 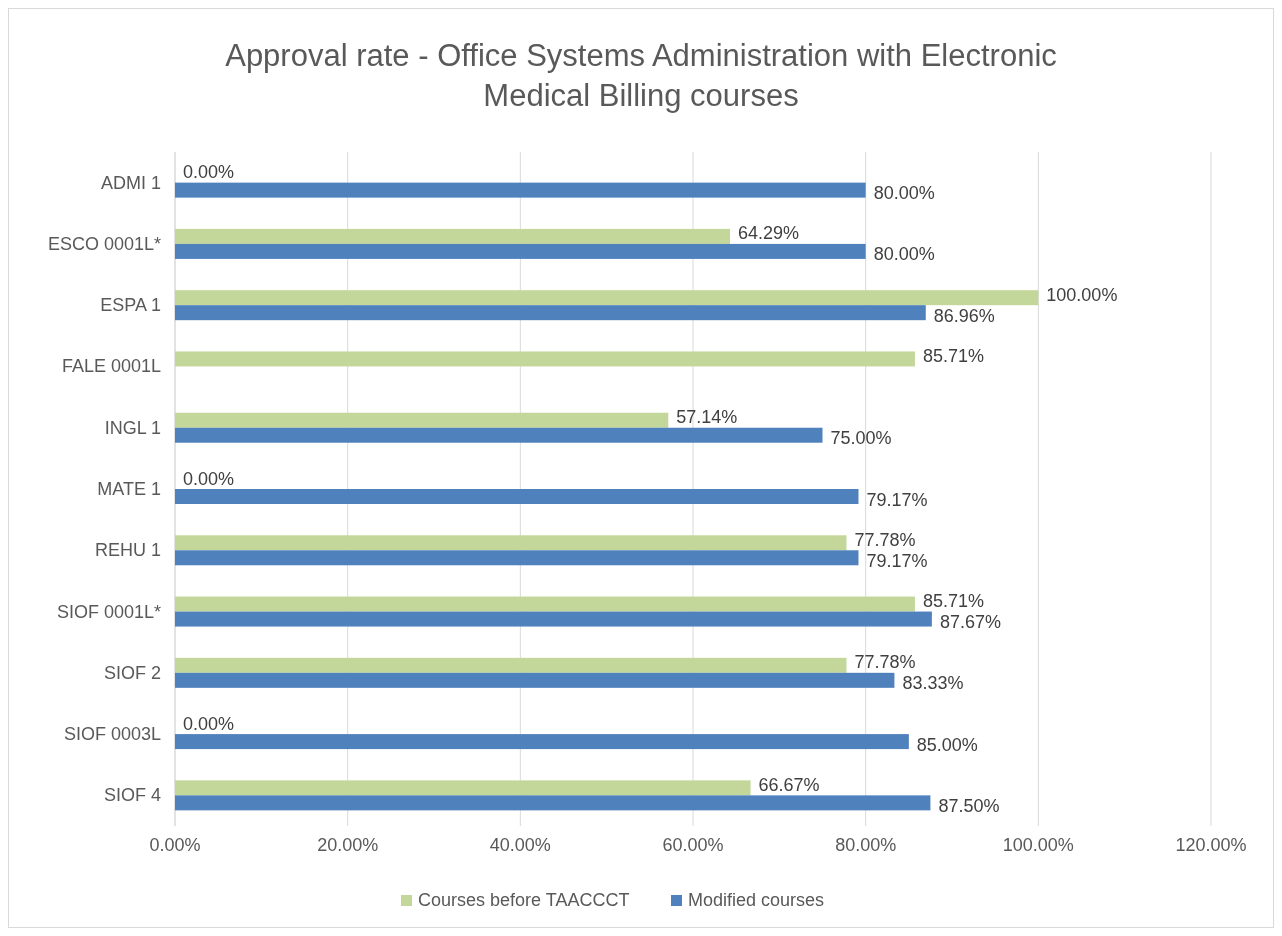 What do you see at coordinates (127, 550) in the screenshot?
I see `y-tick-label: REHU 1` at bounding box center [127, 550].